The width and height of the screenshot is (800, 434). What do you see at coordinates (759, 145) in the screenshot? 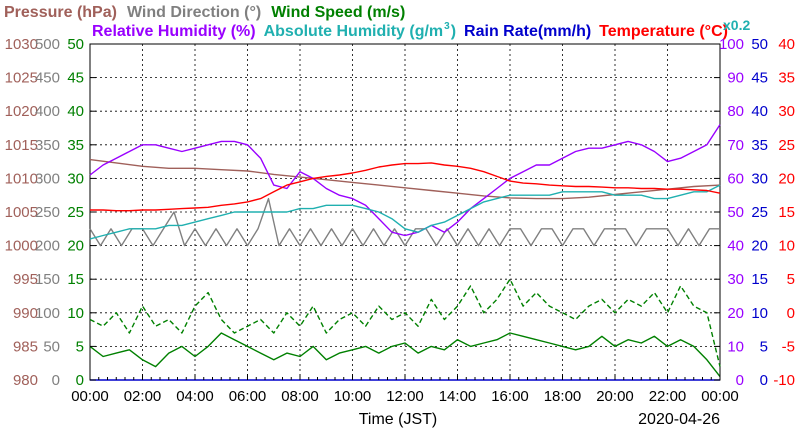
I see `y-tick-label-rain: 35` at bounding box center [759, 145].